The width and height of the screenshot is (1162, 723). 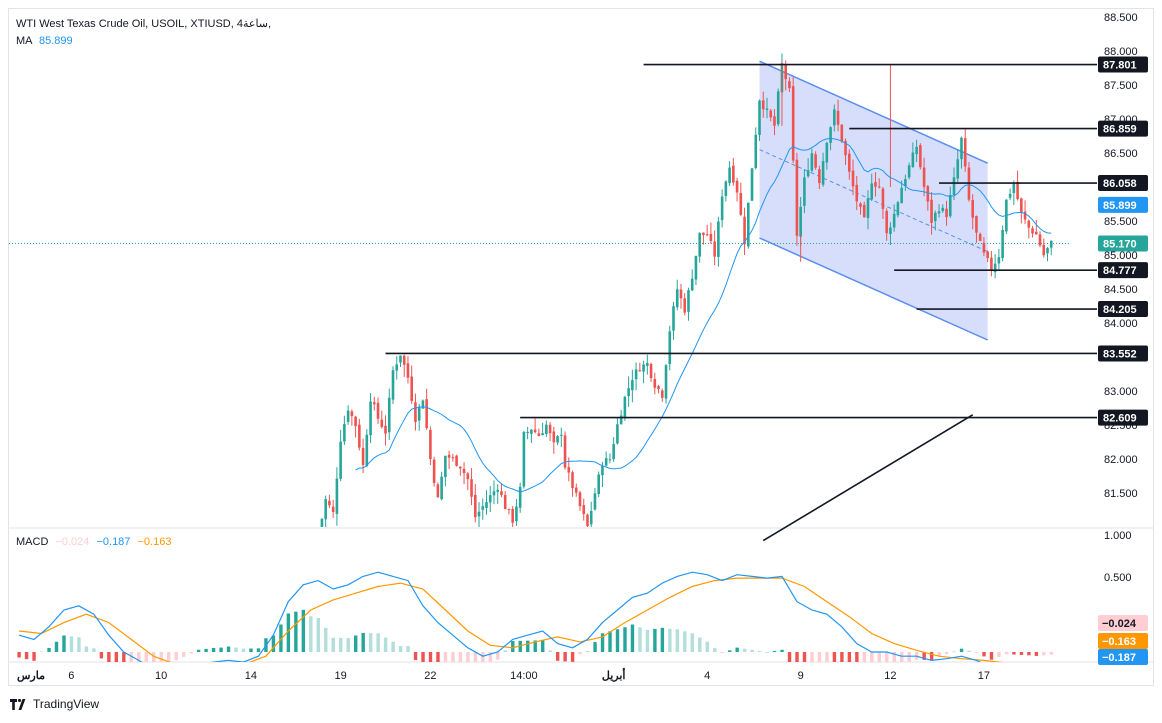 What do you see at coordinates (1123, 243) in the screenshot?
I see `last-price-tag: 85.170` at bounding box center [1123, 243].